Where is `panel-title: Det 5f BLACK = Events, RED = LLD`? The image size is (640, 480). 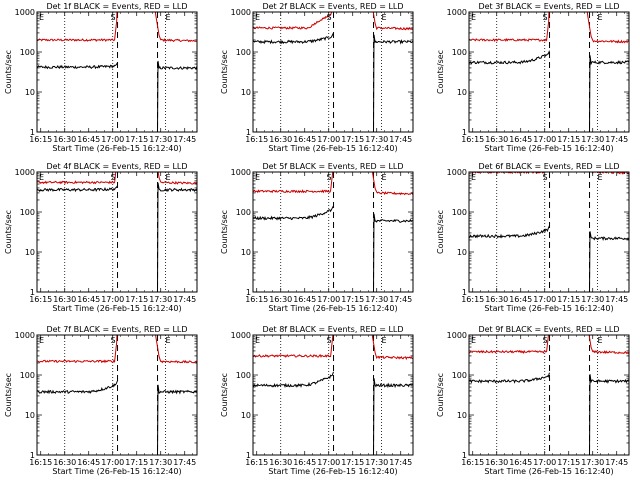
panel-title: Det 5f BLACK = Events, RED = LLD is located at coordinates (332, 166).